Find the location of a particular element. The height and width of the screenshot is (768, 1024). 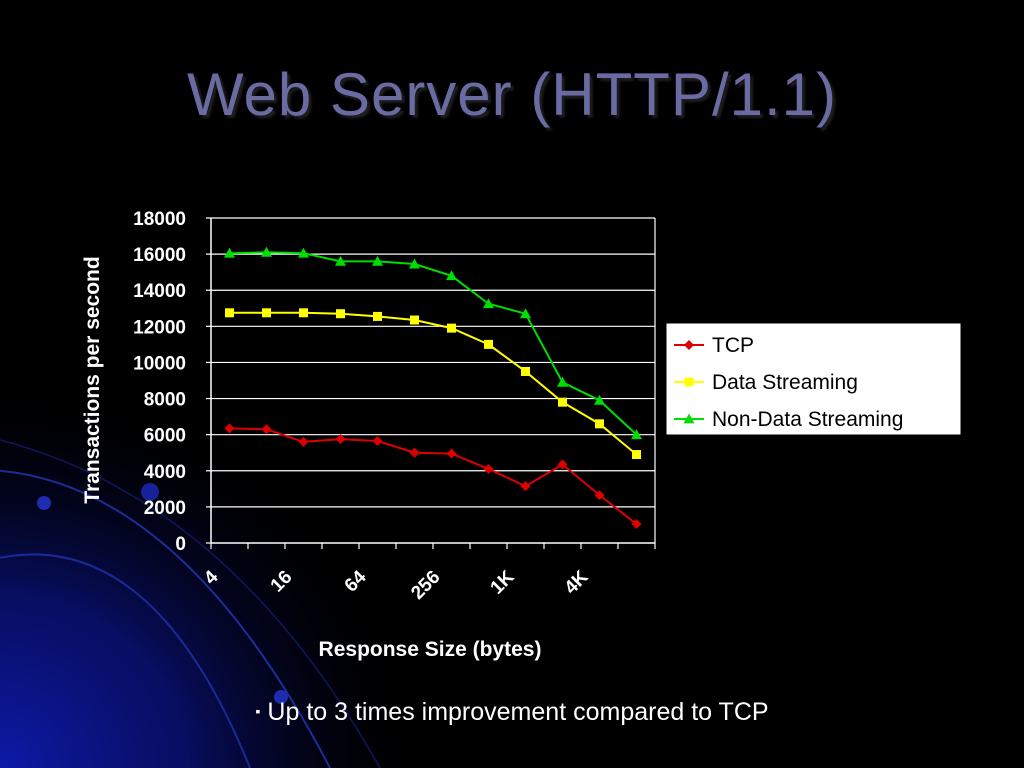

y-tick-label: 16000 is located at coordinates (159, 255).